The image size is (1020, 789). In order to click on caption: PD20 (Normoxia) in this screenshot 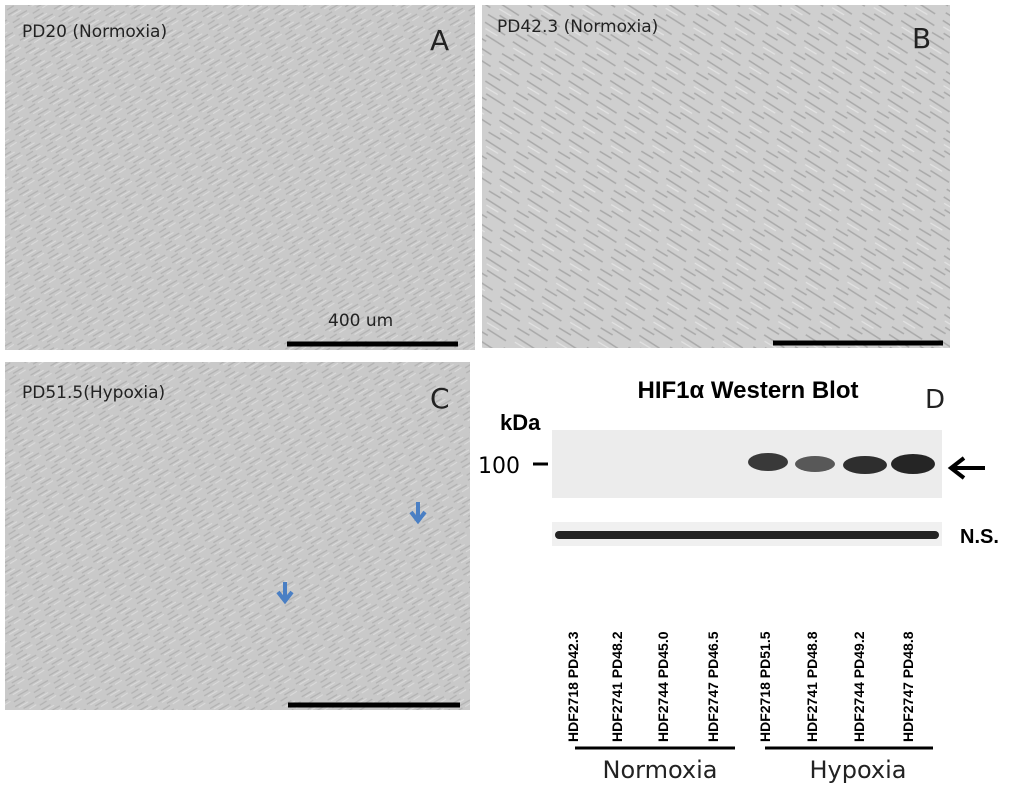, I will do `click(94, 32)`.